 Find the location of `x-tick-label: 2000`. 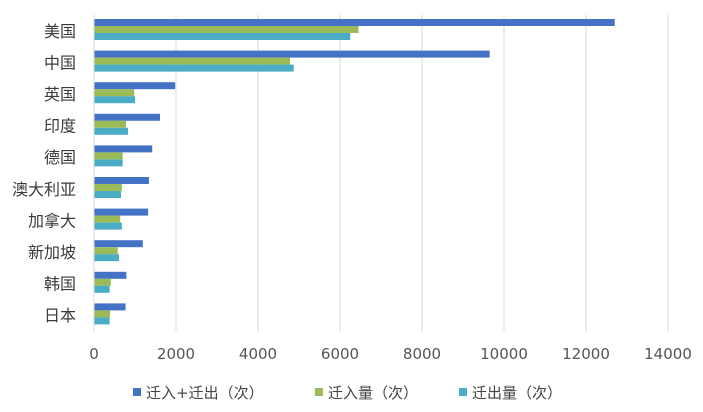

x-tick-label: 2000 is located at coordinates (176, 354).